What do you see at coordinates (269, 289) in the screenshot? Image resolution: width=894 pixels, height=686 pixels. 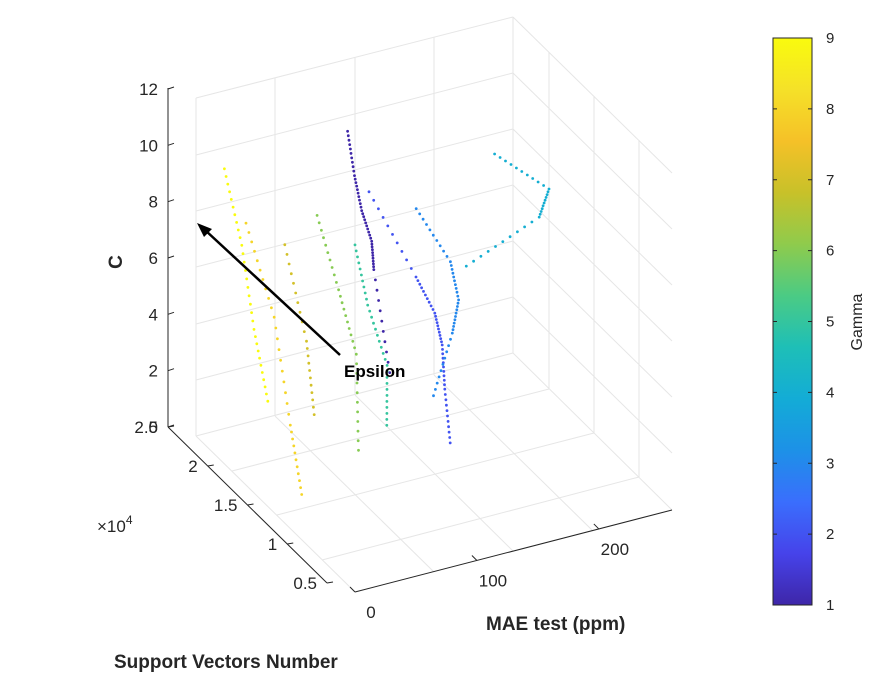 I see `epsilon-arrow` at bounding box center [269, 289].